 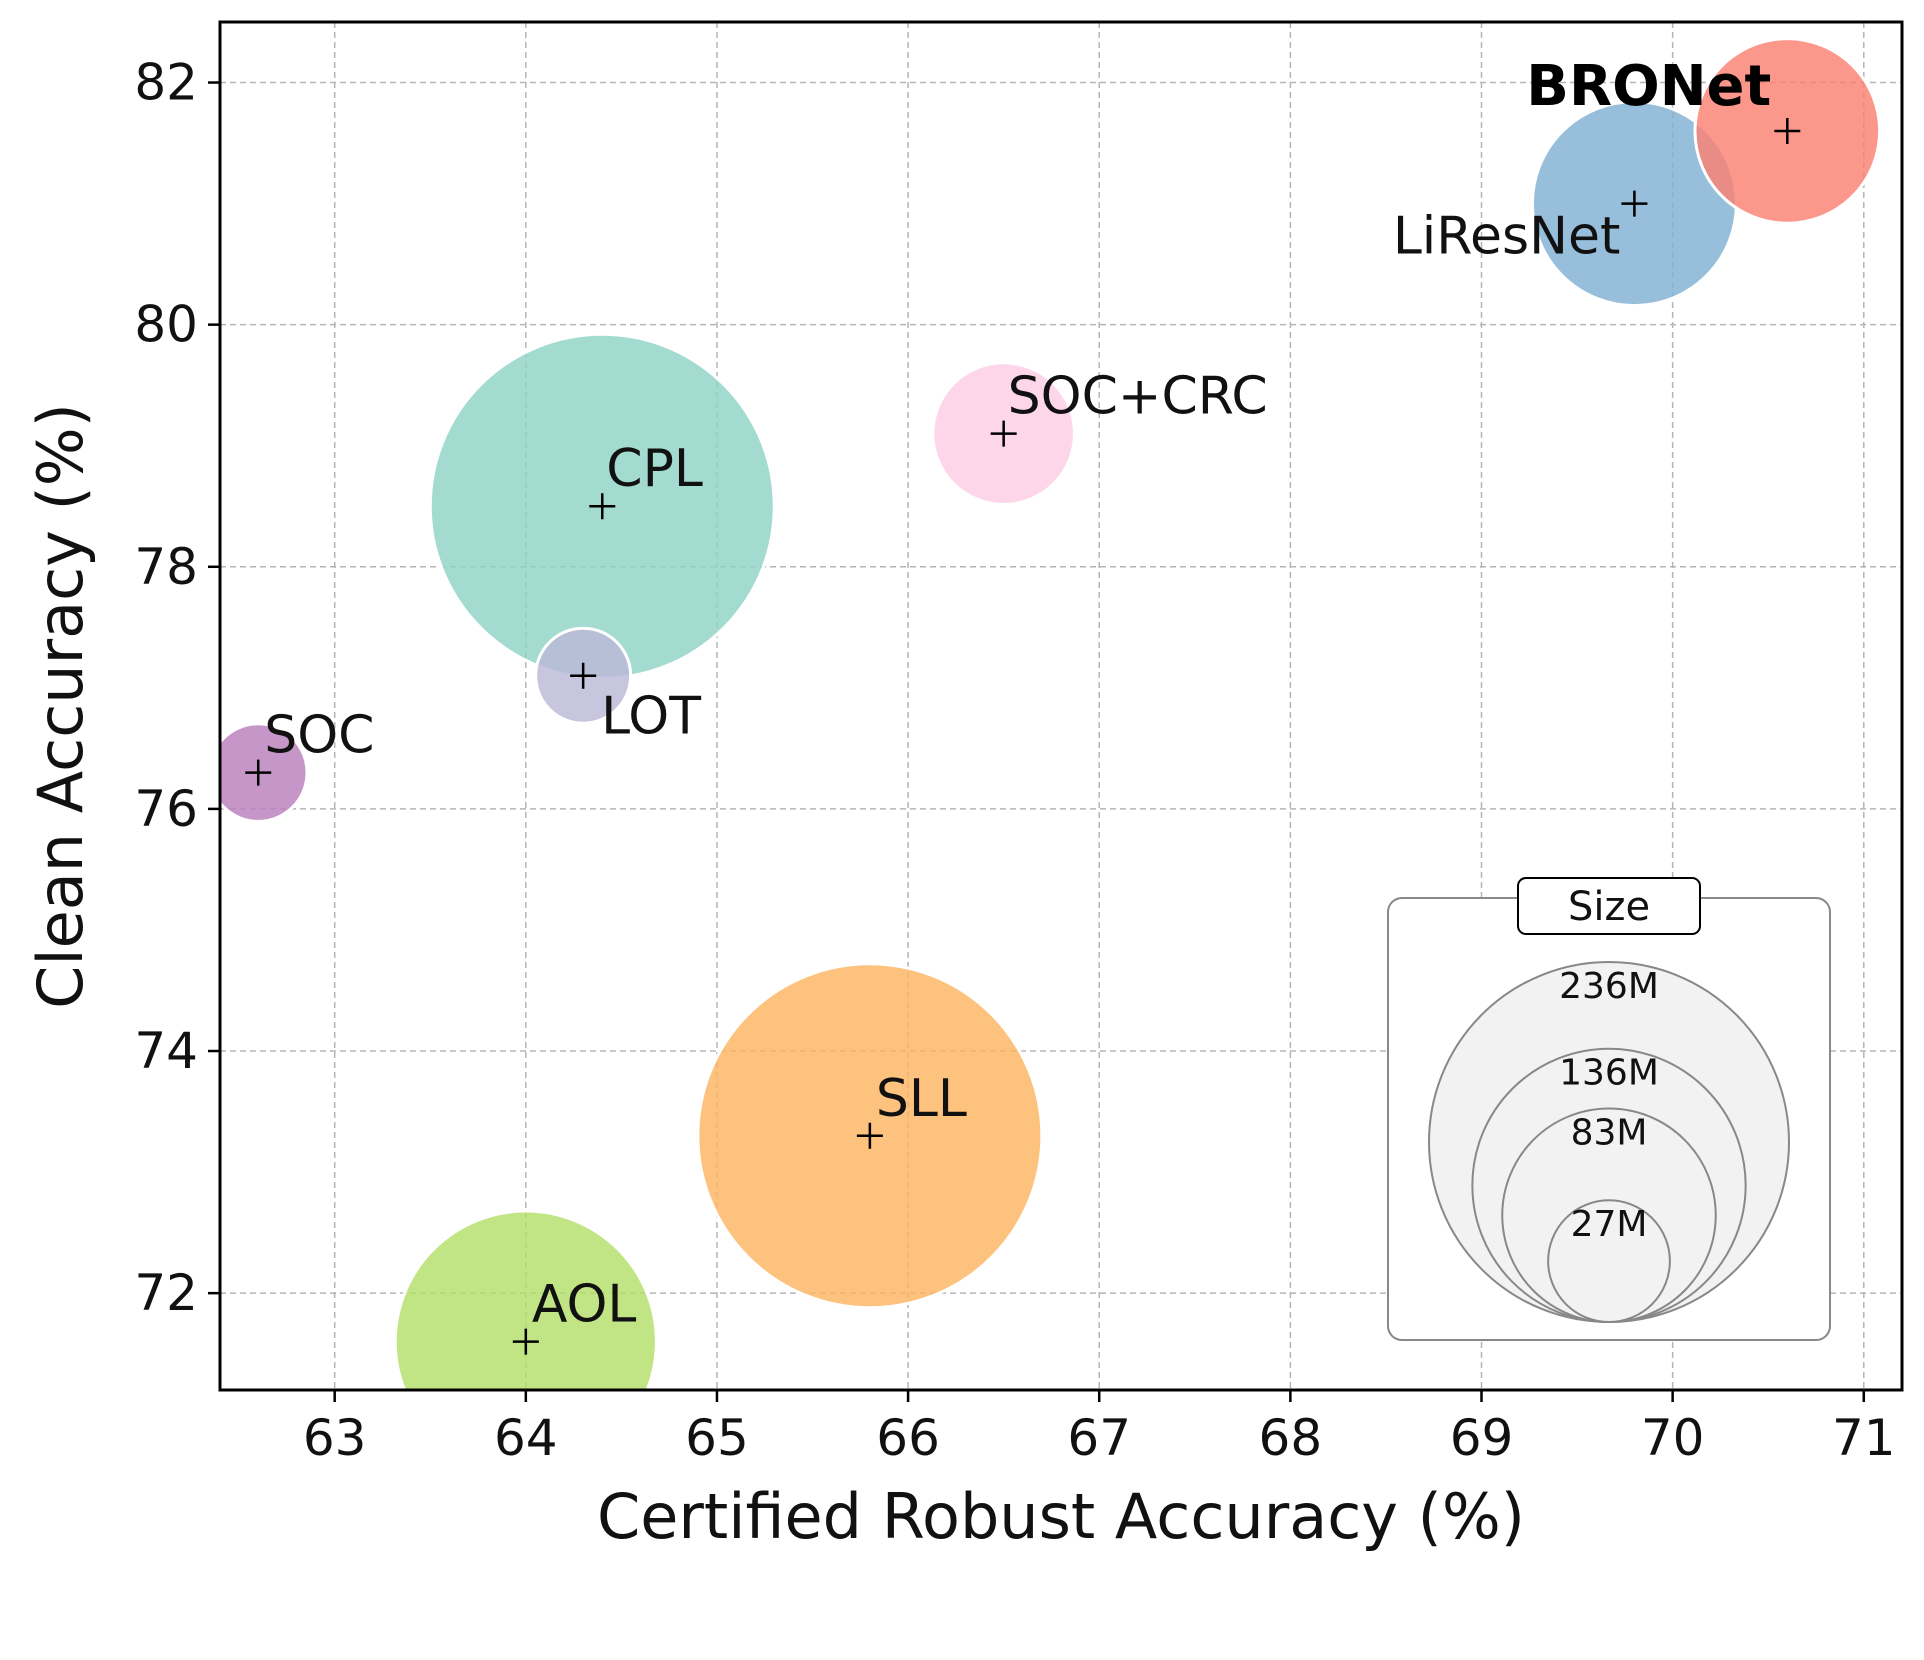 I want to click on bubble-aol, so click(x=525, y=1299).